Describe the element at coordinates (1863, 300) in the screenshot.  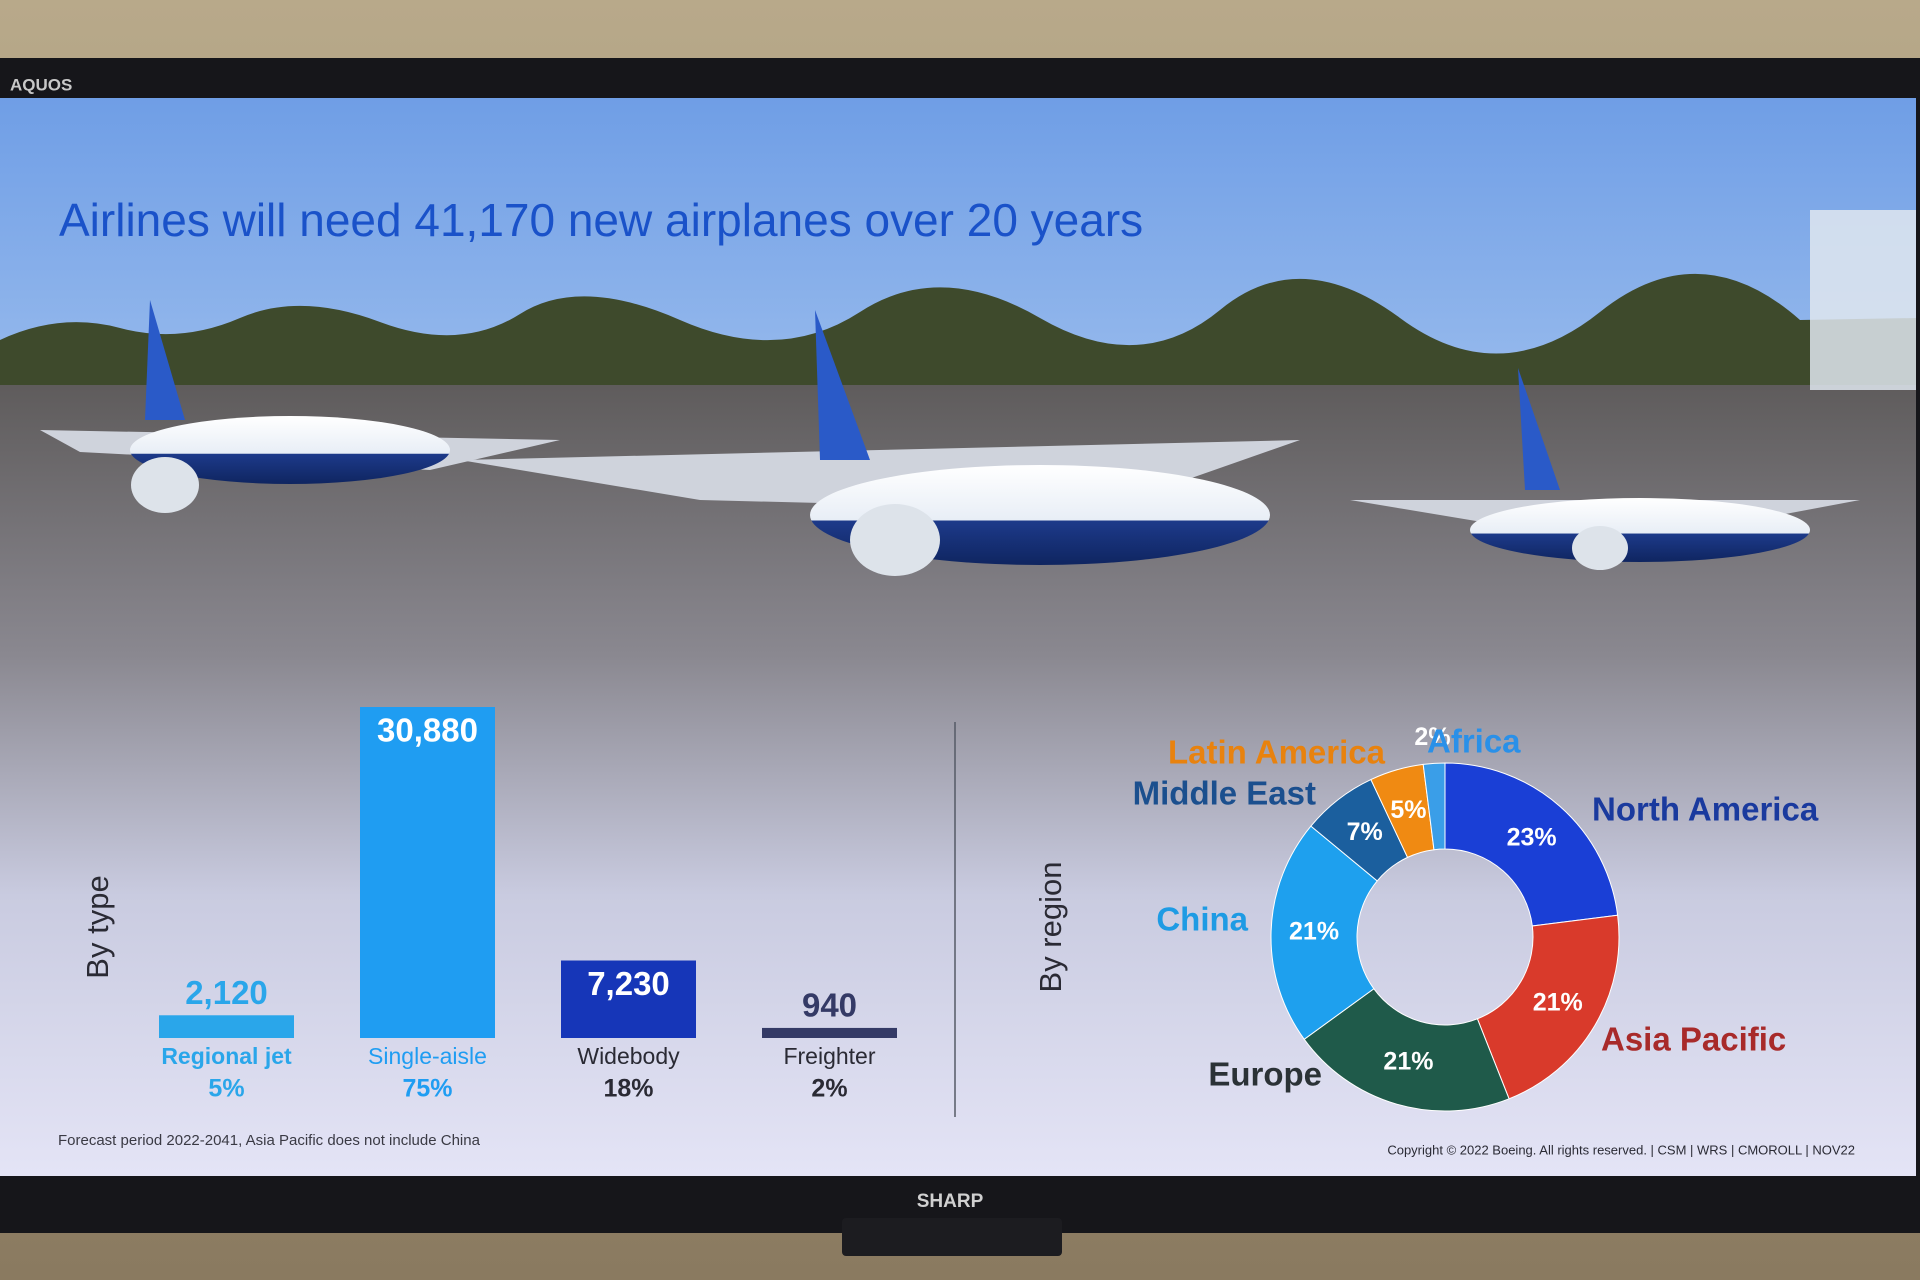
I see `terminal-building` at that location.